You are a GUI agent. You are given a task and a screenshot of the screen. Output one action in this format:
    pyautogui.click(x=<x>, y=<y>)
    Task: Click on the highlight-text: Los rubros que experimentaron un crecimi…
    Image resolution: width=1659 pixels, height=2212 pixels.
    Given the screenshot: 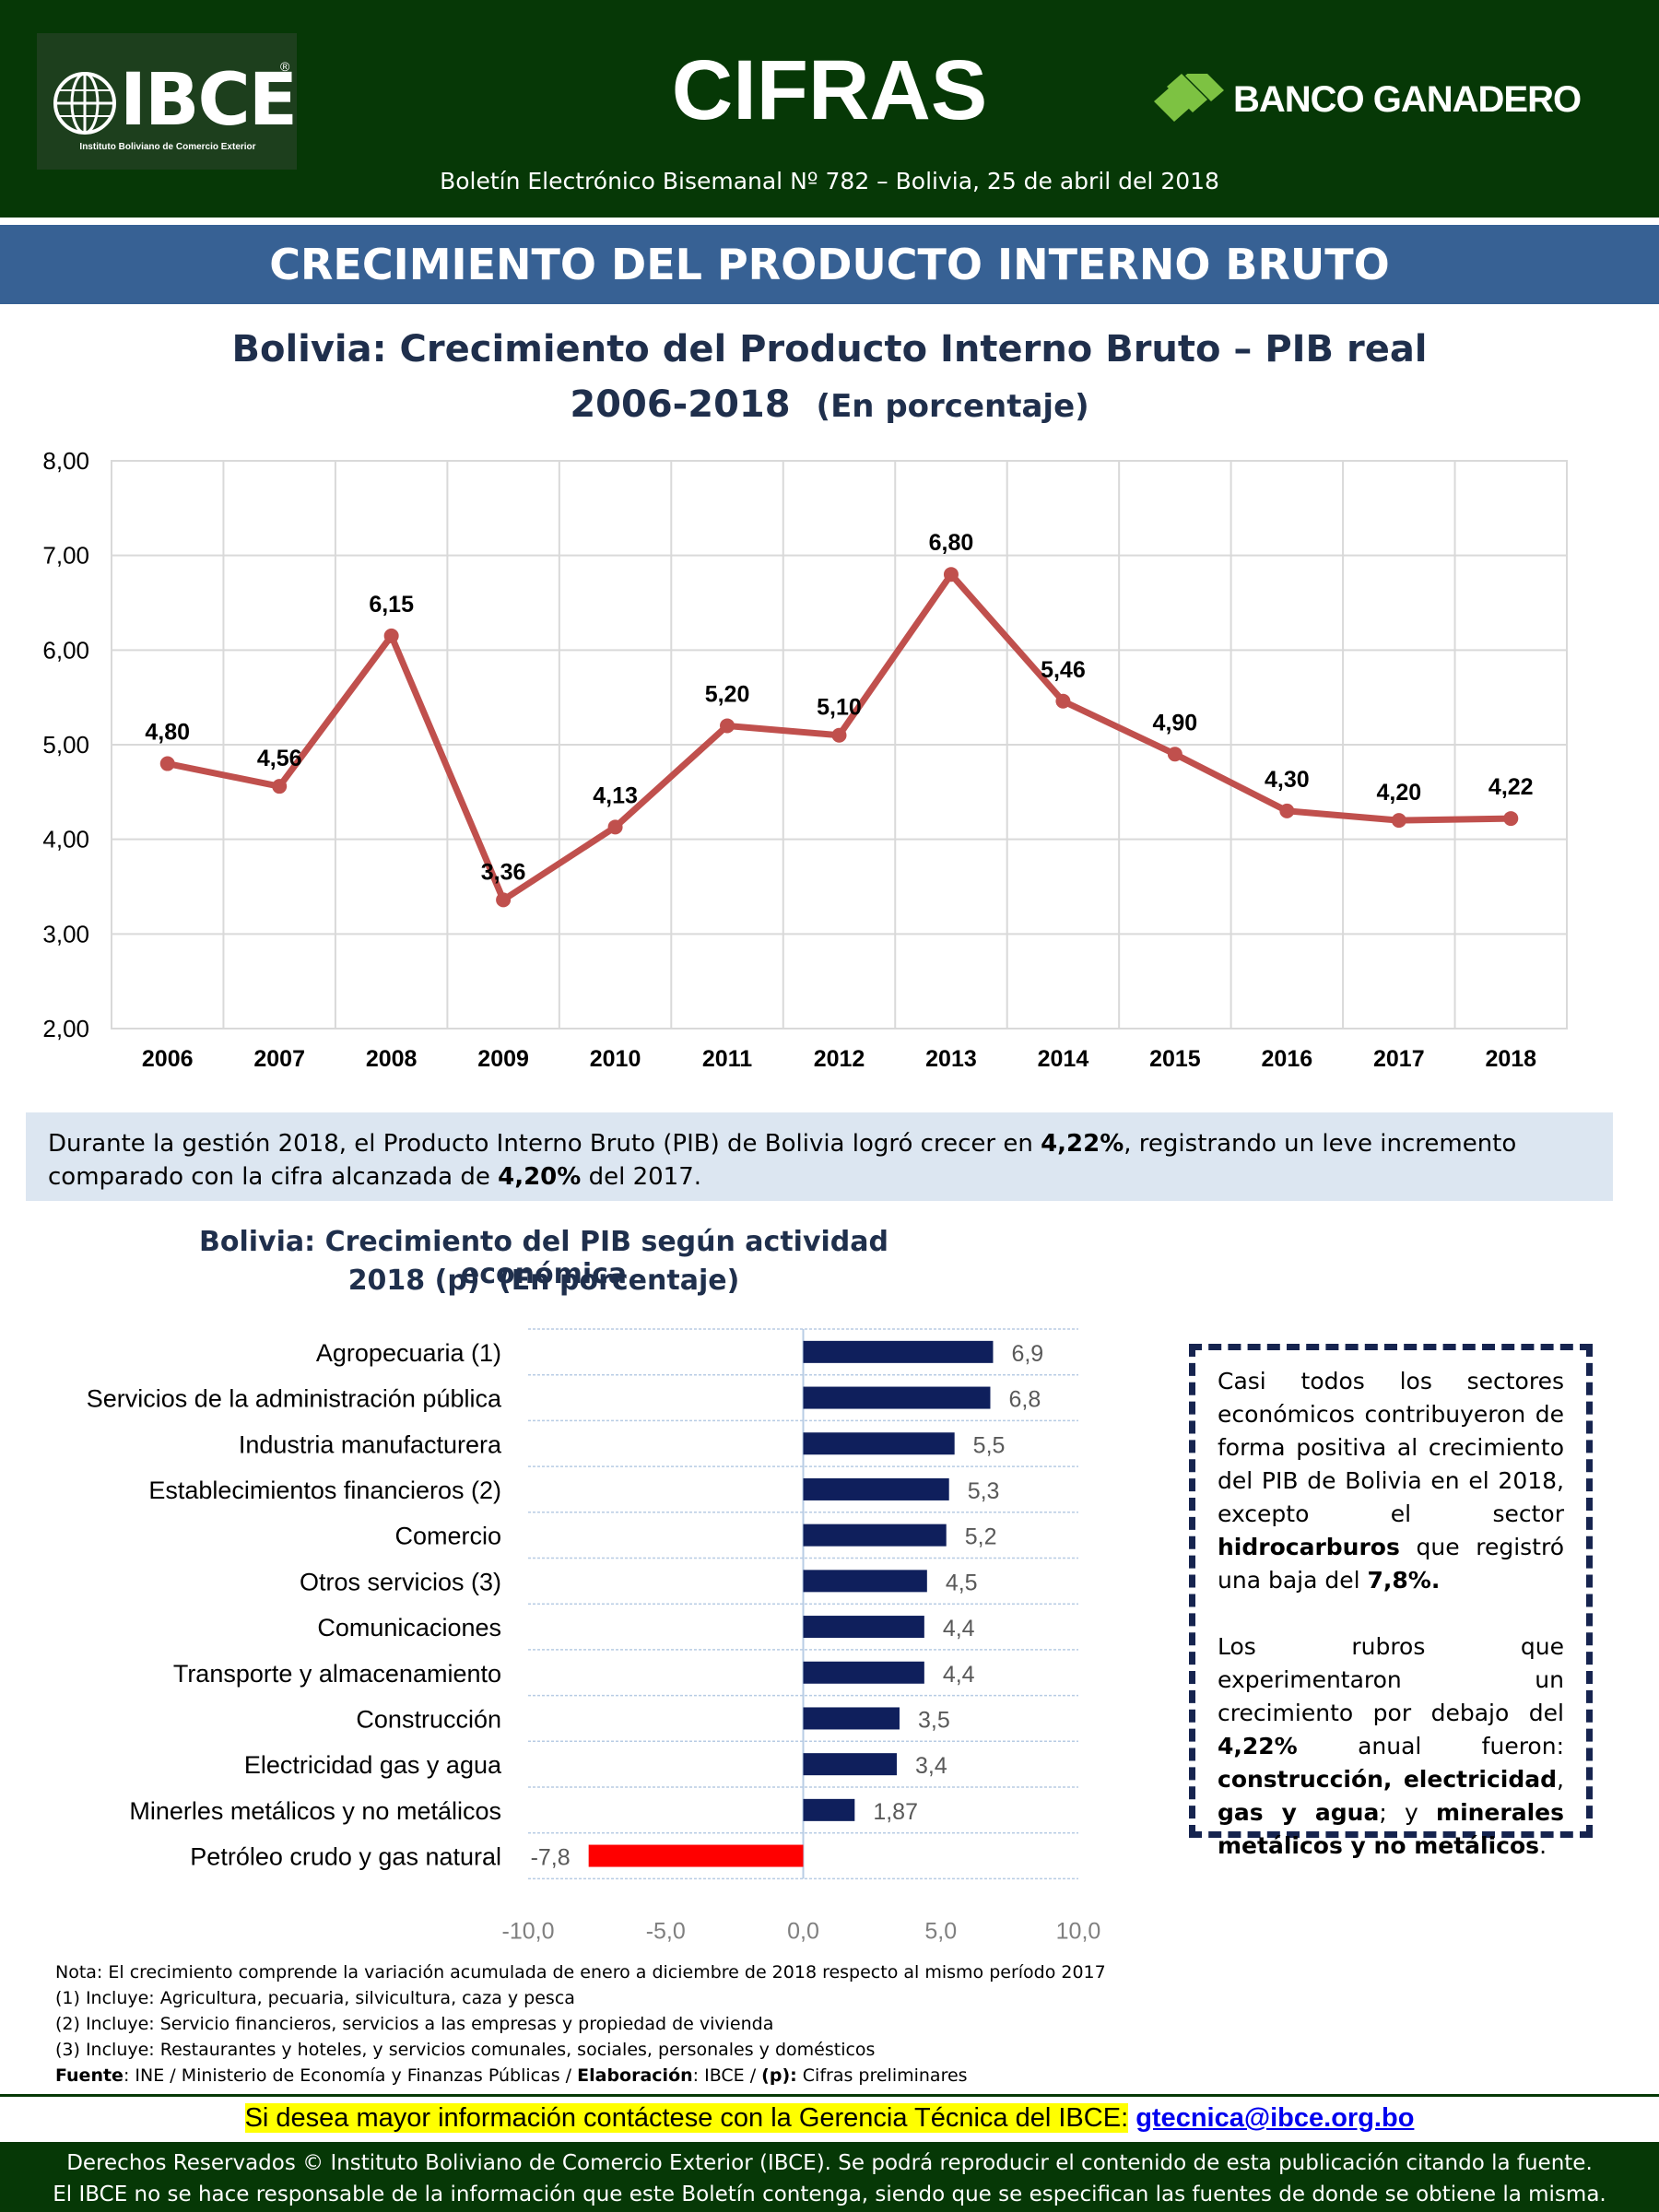 What is the action you would take?
    pyautogui.click(x=1391, y=1679)
    